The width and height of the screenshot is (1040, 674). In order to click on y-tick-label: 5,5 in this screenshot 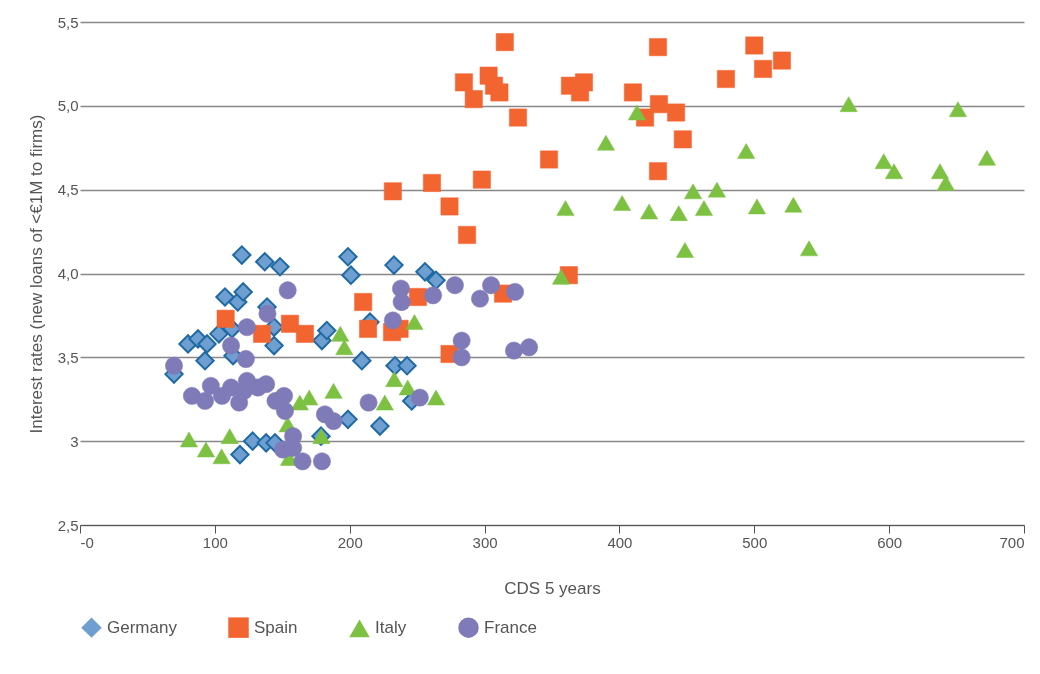, I will do `click(68, 22)`.